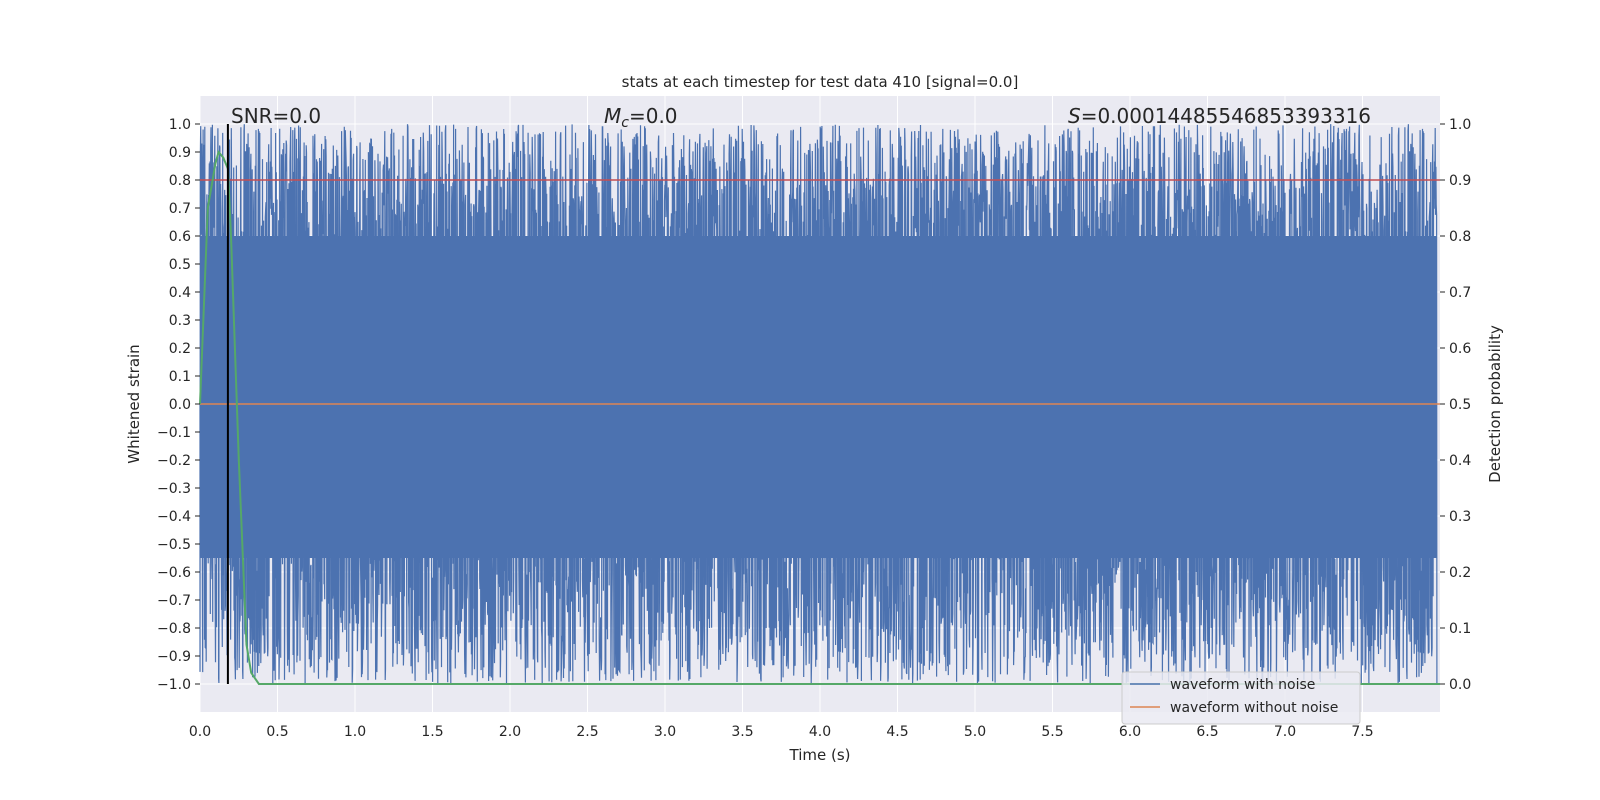  I want to click on y-tick-label: −0.7, so click(174, 601).